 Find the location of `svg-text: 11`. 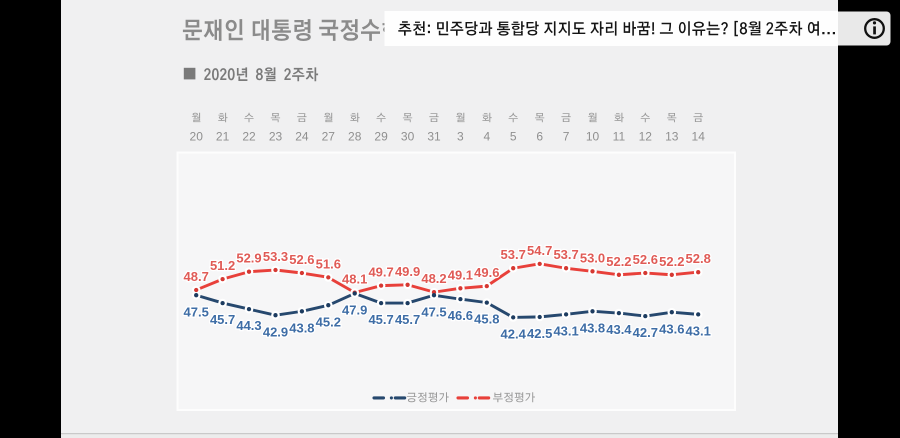

svg-text: 11 is located at coordinates (619, 136).